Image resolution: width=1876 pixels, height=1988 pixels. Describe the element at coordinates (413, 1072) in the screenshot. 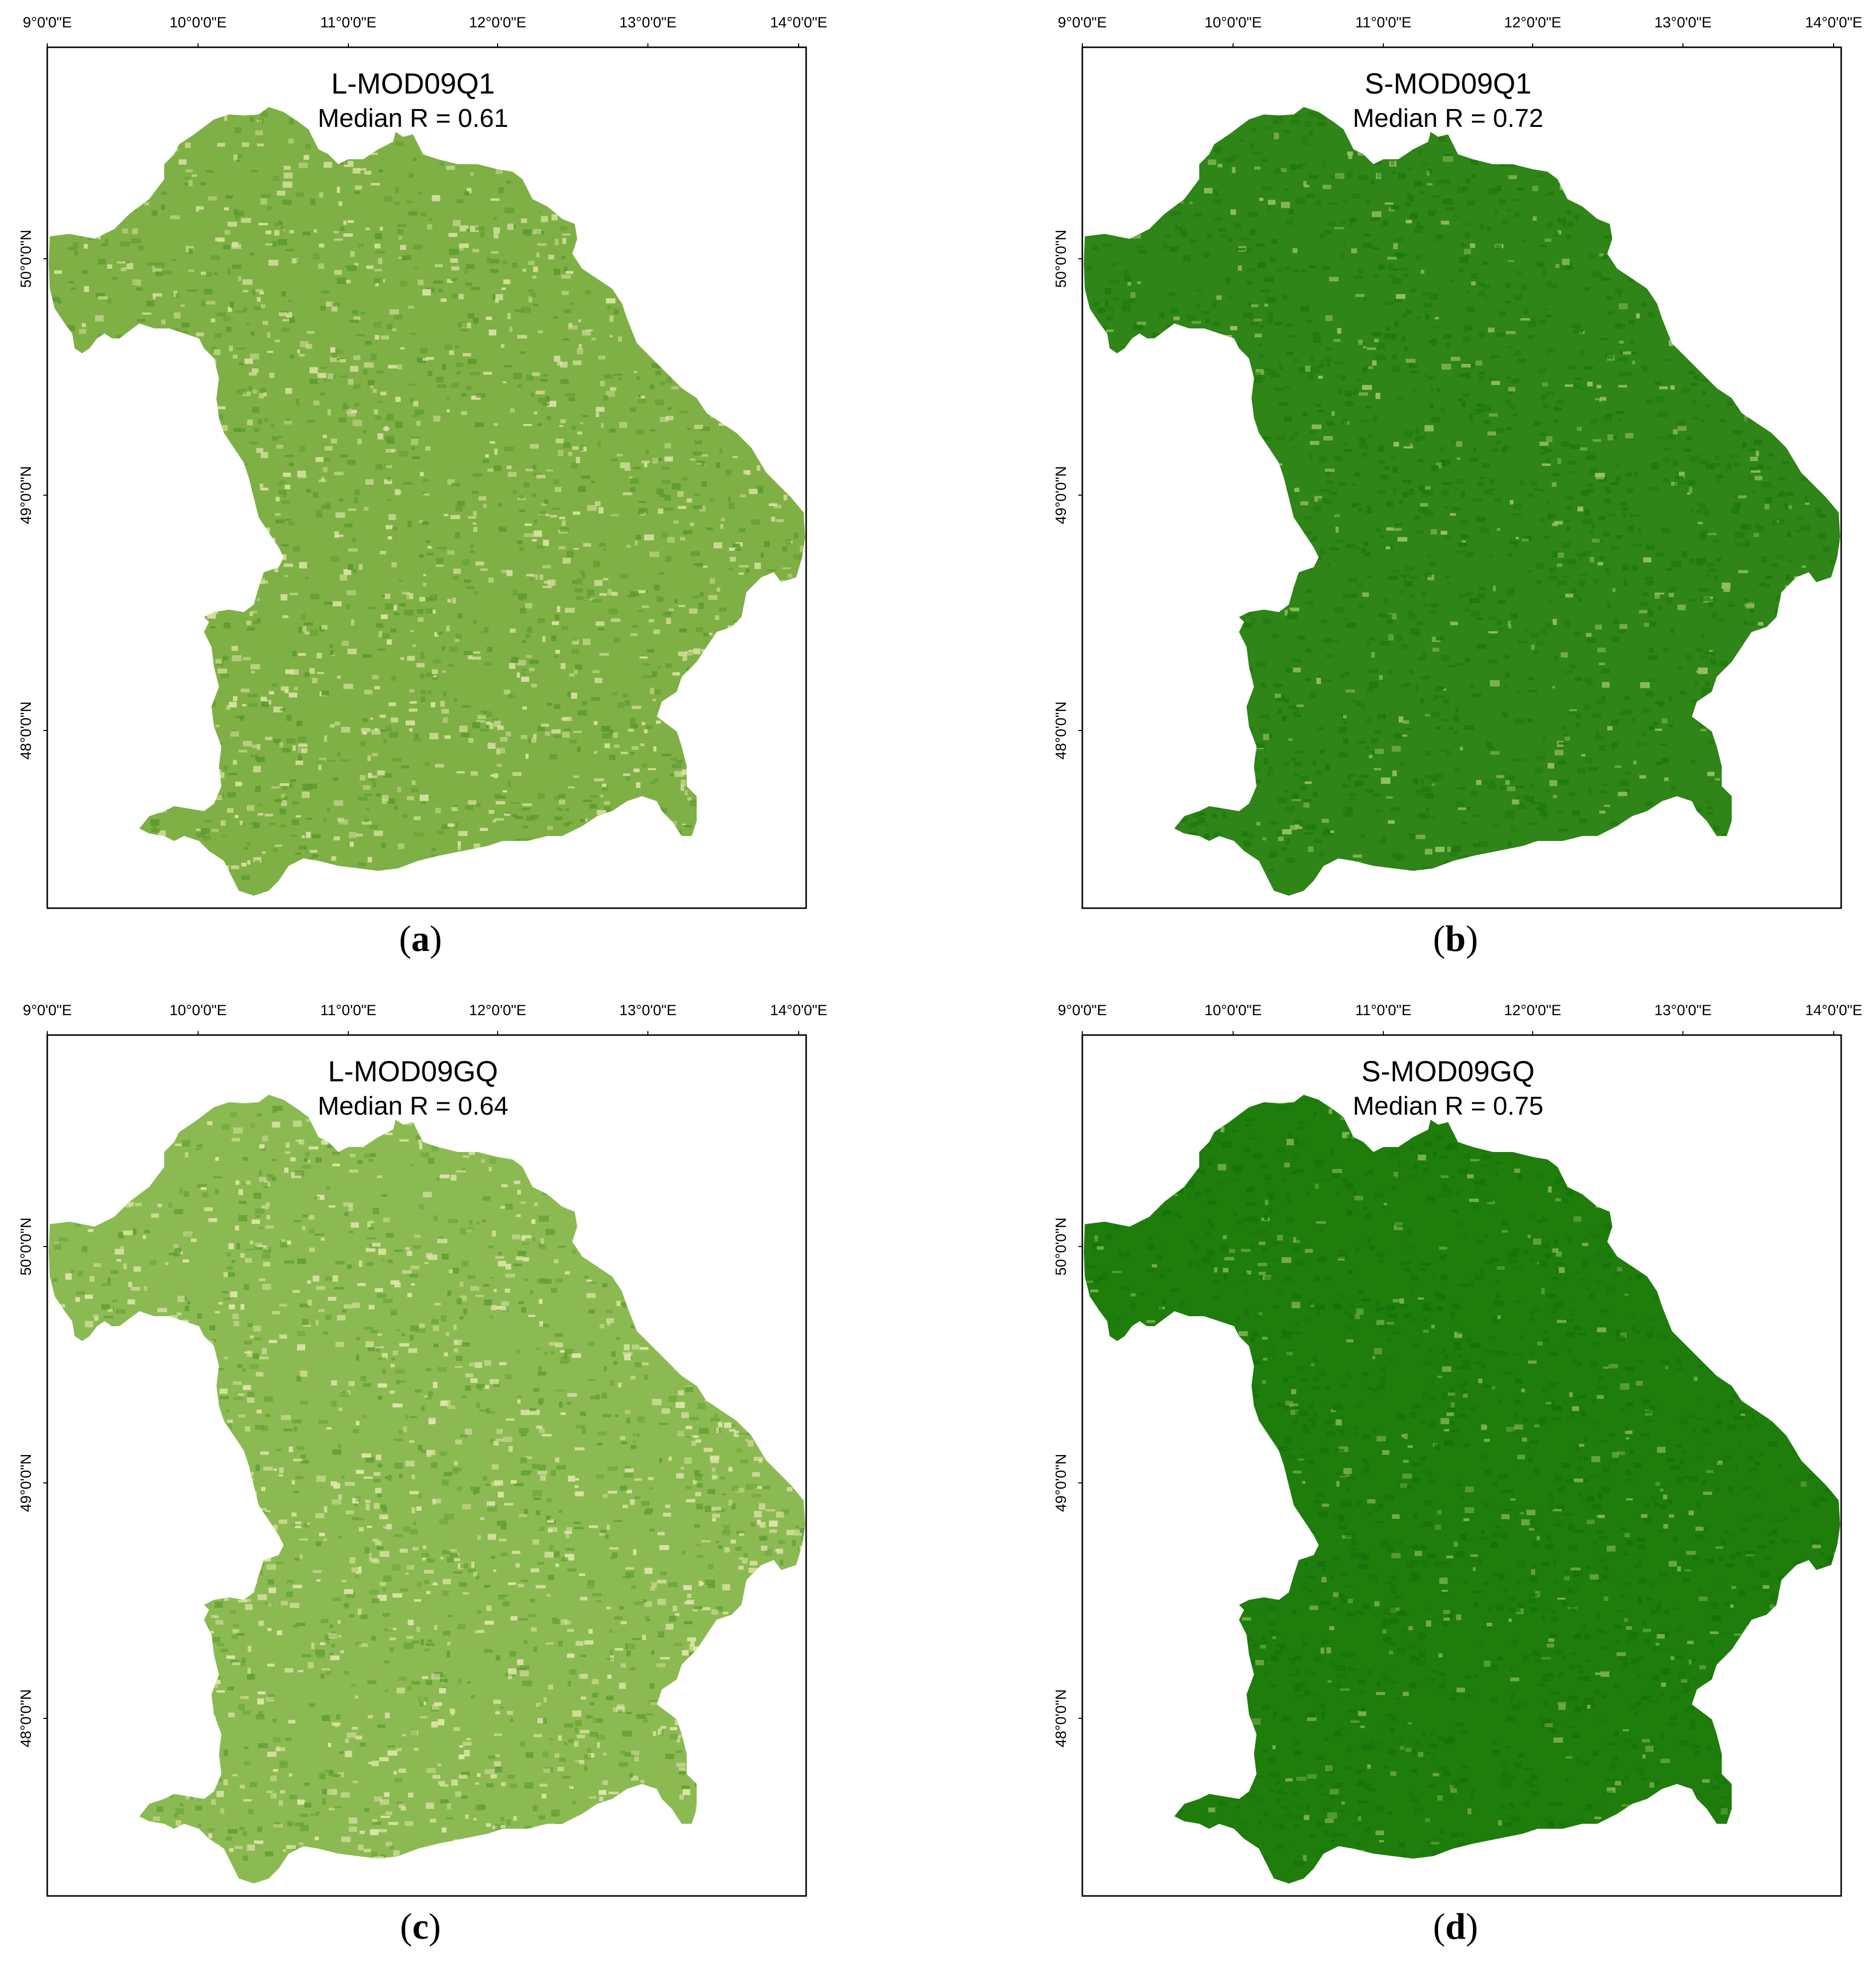

I see `map-title: L-MOD09GQ` at that location.